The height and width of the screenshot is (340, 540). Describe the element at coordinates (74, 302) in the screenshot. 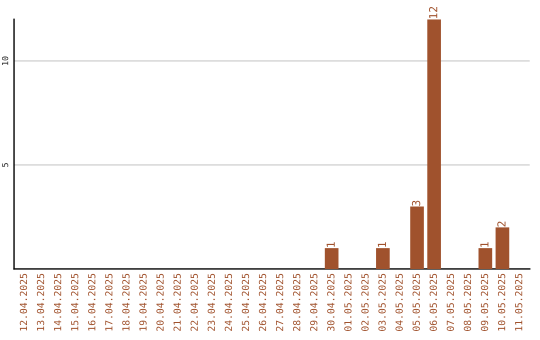

I see `x-tick-label: 15.04.2025` at that location.